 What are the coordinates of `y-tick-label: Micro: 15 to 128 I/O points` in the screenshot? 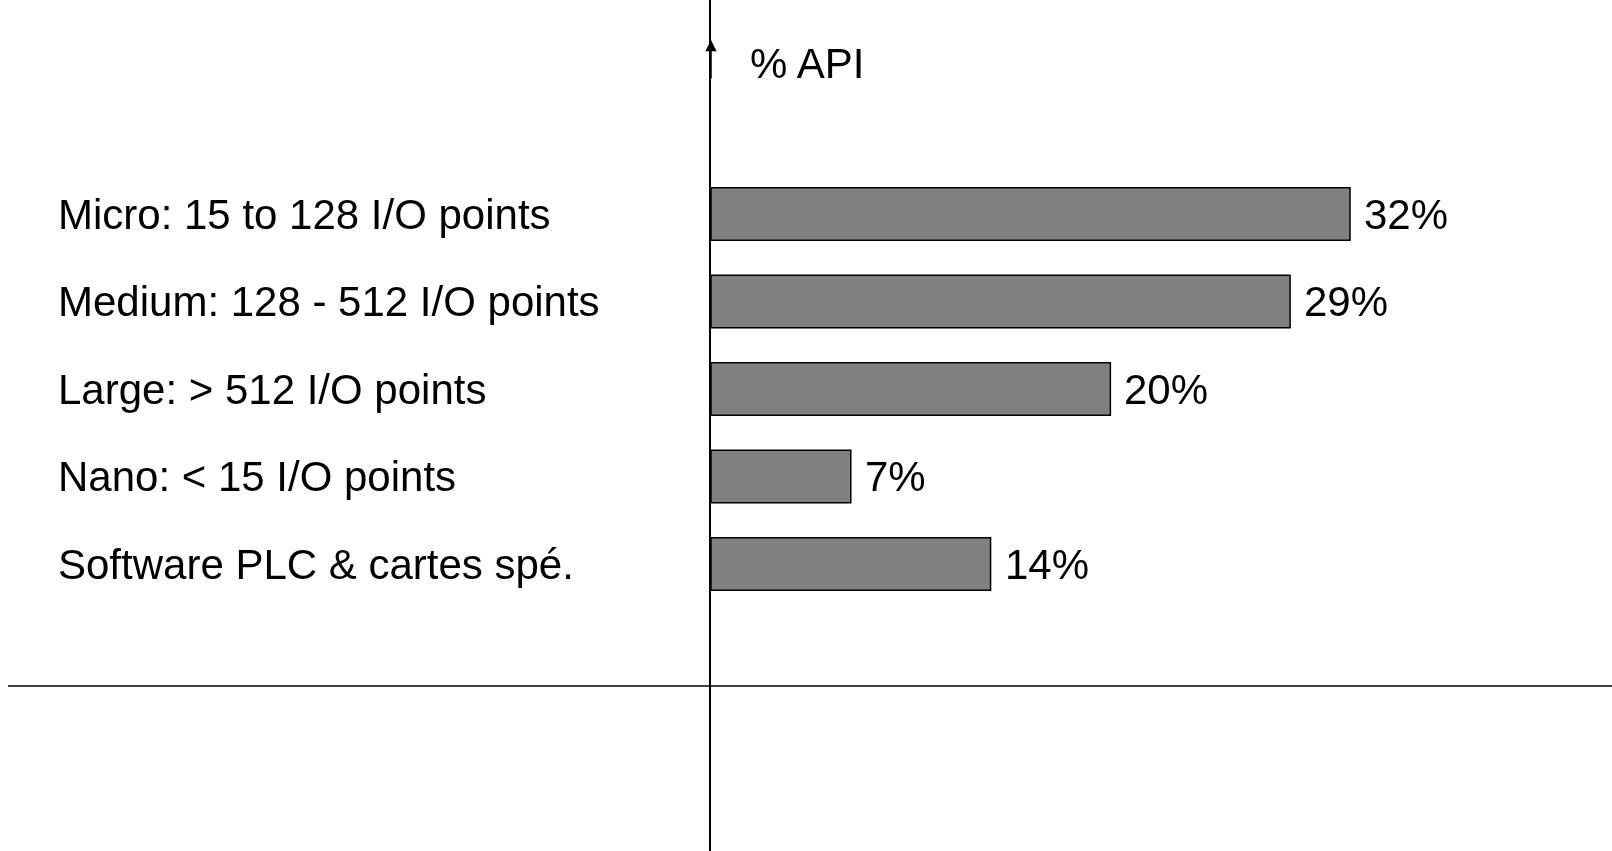 It's located at (304, 214).